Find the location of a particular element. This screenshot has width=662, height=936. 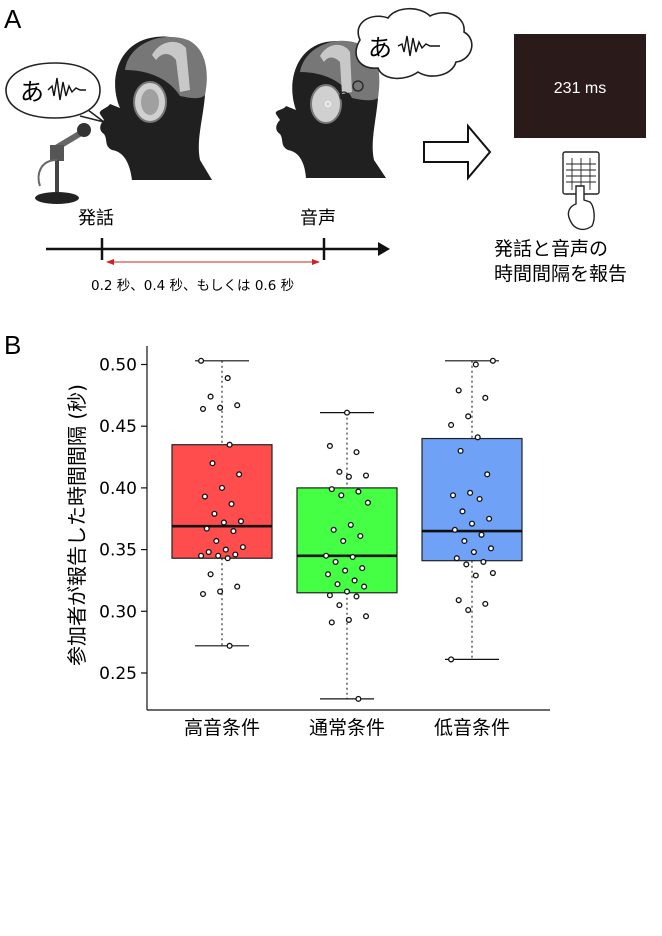

keypad-icon is located at coordinates (581, 191).